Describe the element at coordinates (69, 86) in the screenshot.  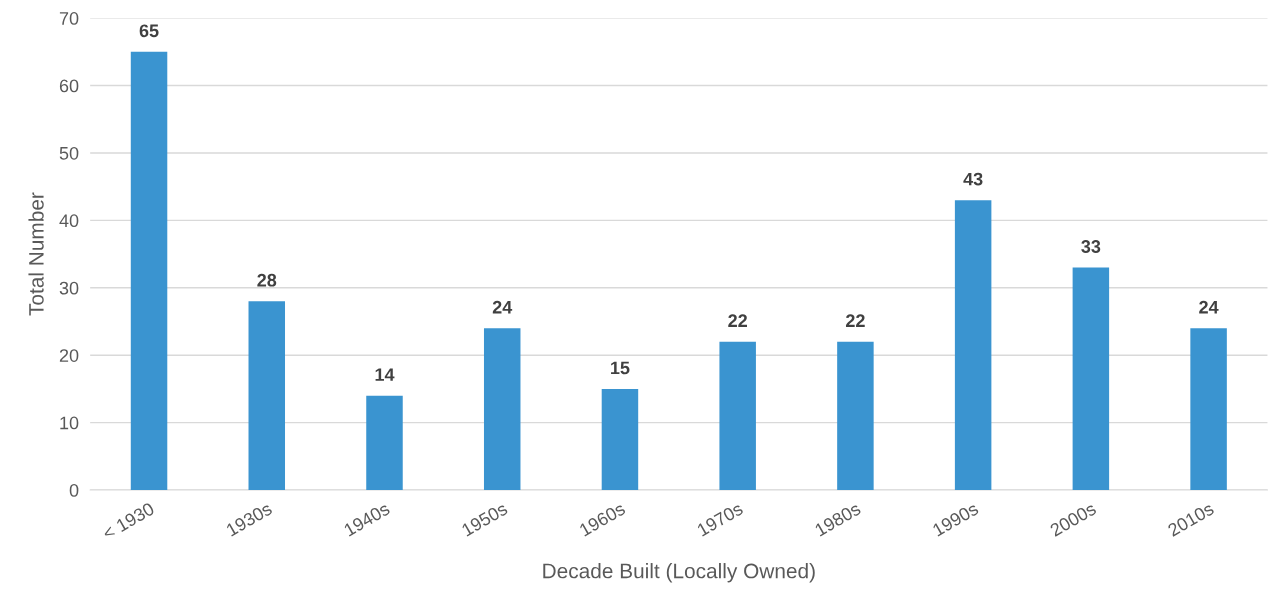
I see `y-tick-label: 60` at that location.